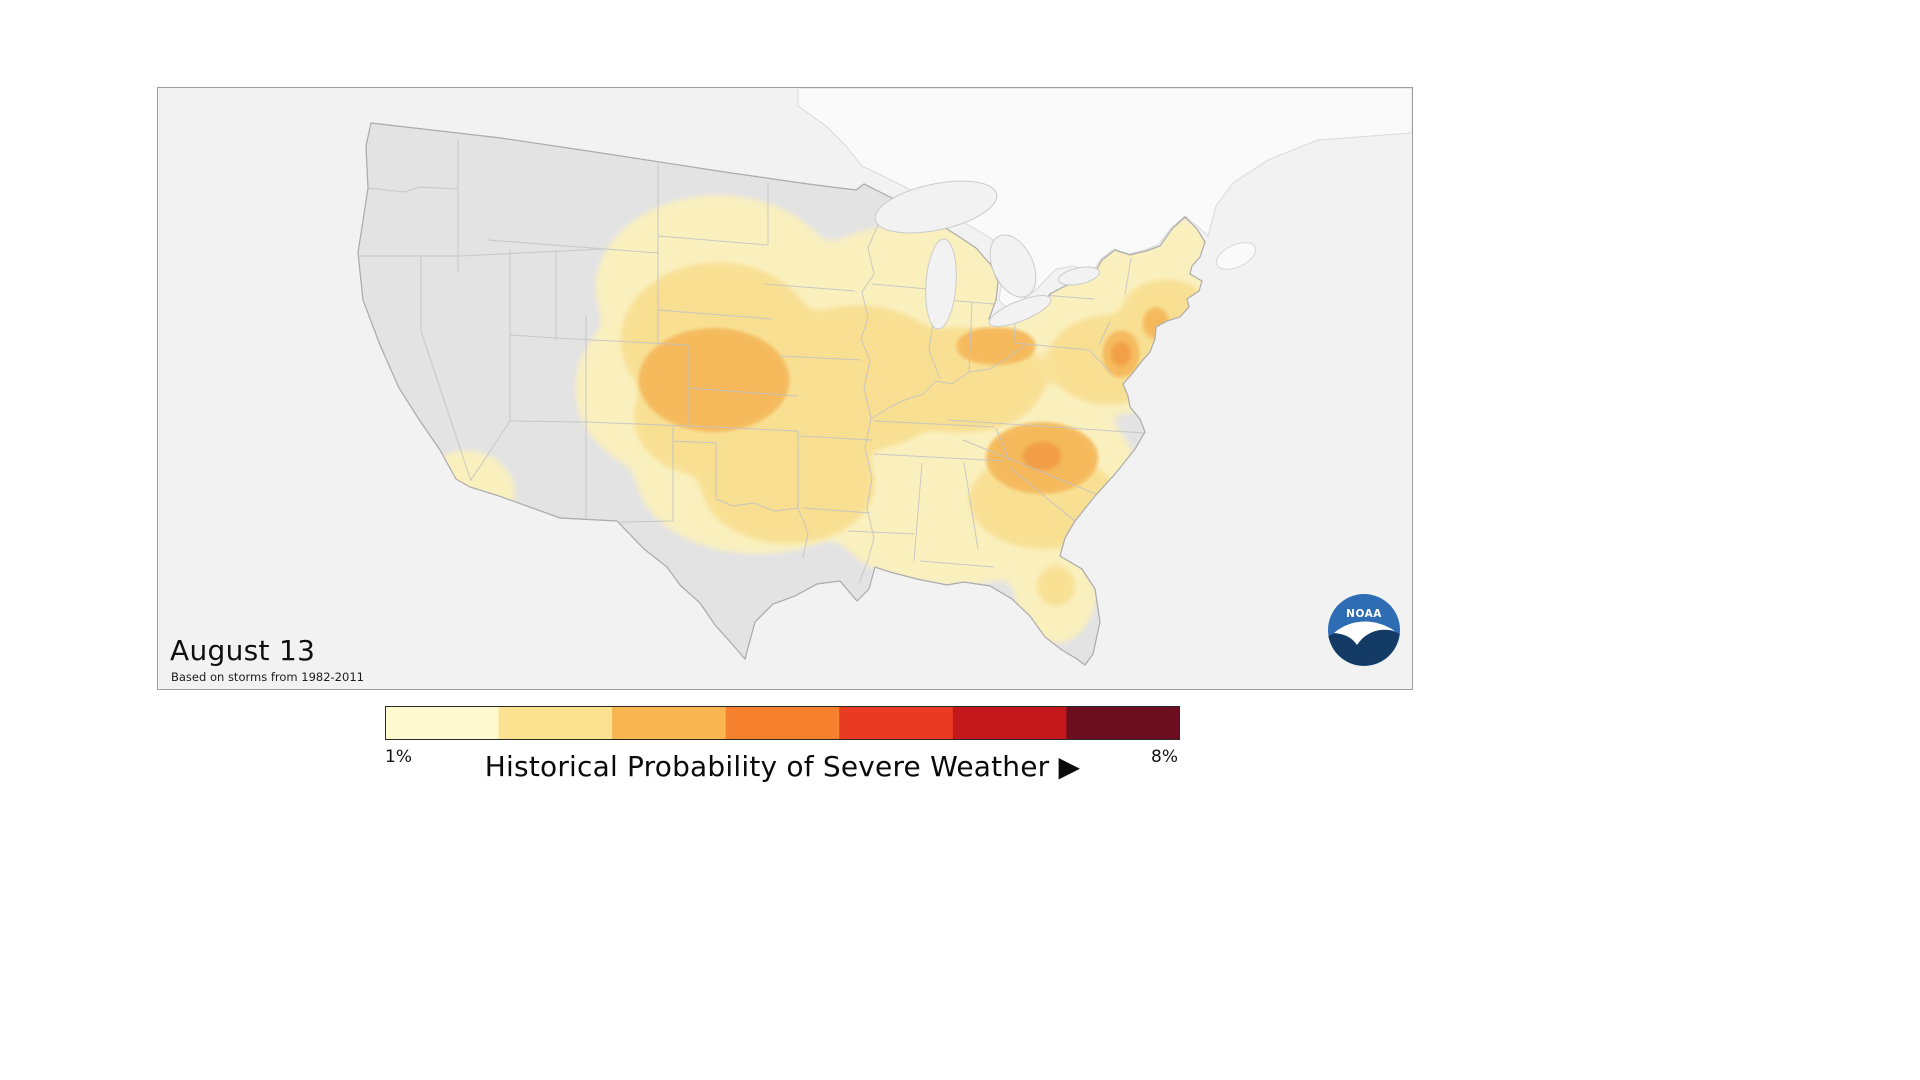 The width and height of the screenshot is (1920, 1080). I want to click on great-lakes, so click(987, 255).